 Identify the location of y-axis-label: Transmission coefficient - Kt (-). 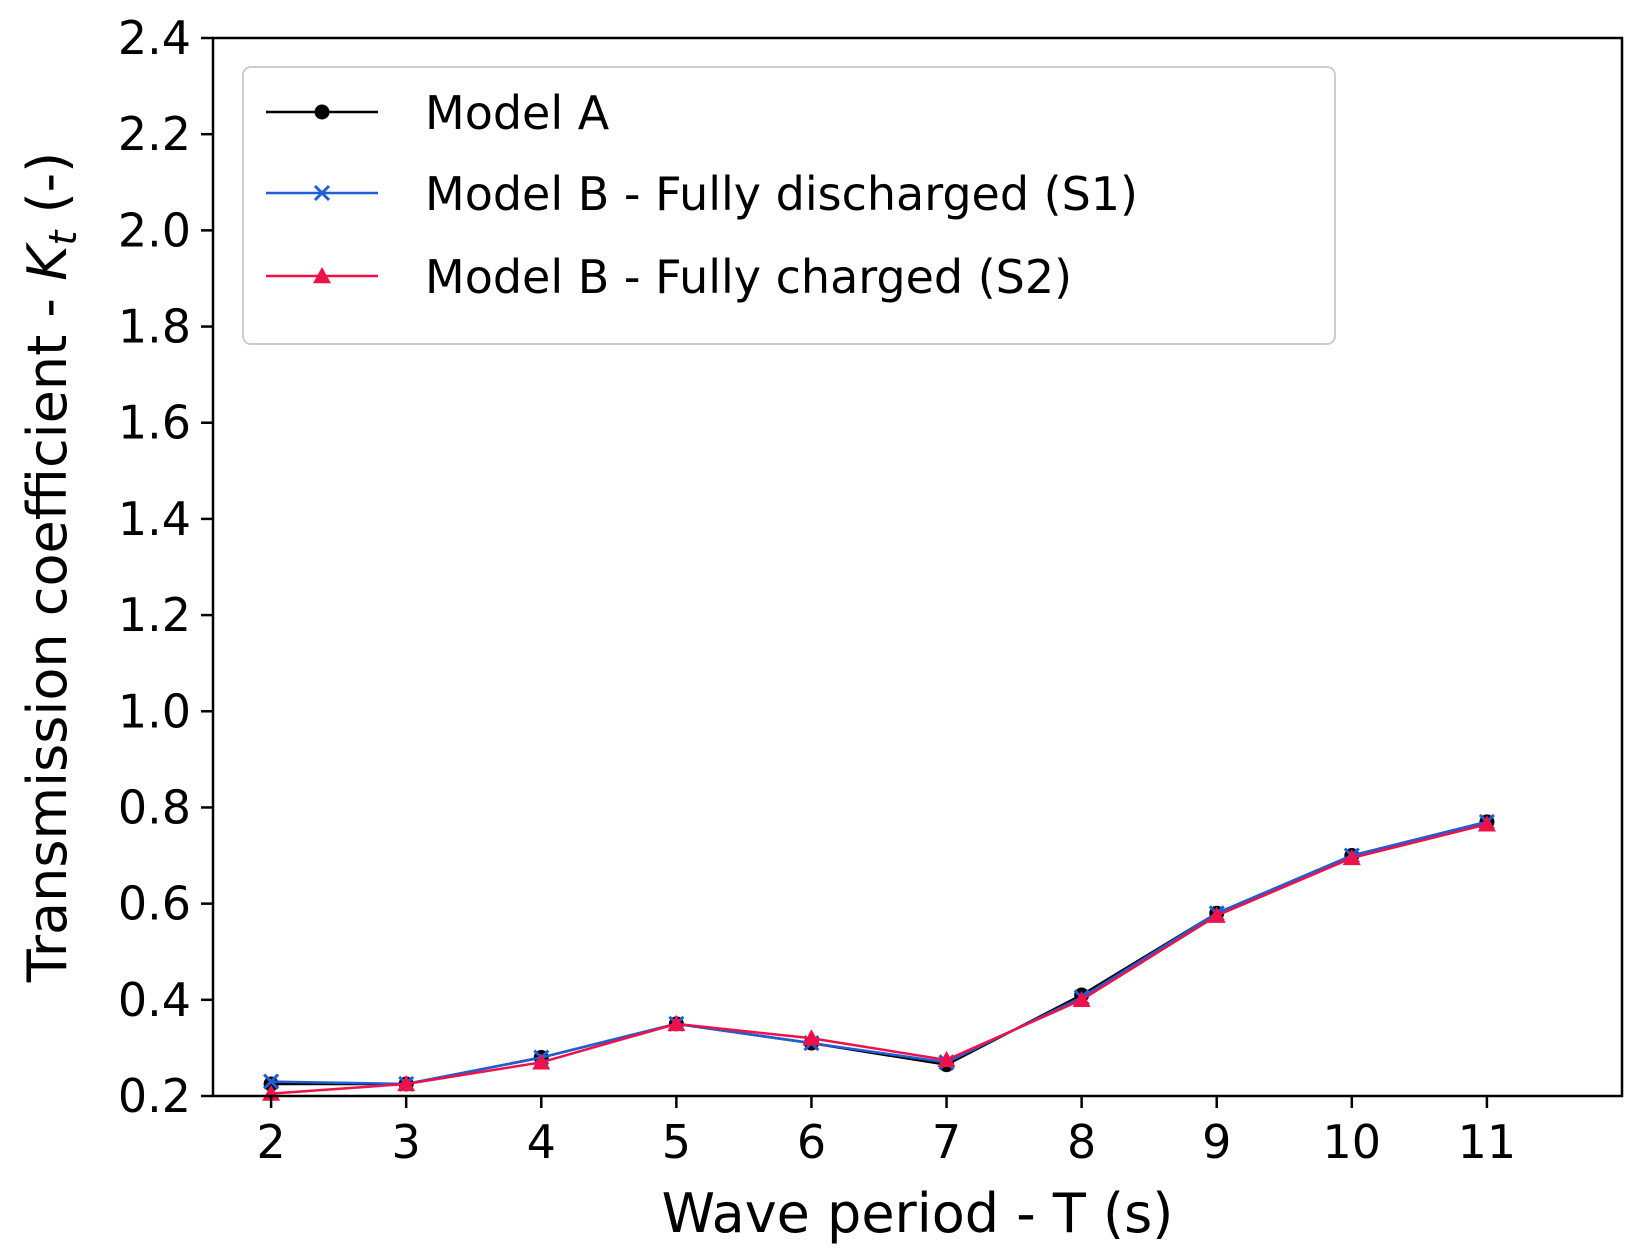
(50, 567).